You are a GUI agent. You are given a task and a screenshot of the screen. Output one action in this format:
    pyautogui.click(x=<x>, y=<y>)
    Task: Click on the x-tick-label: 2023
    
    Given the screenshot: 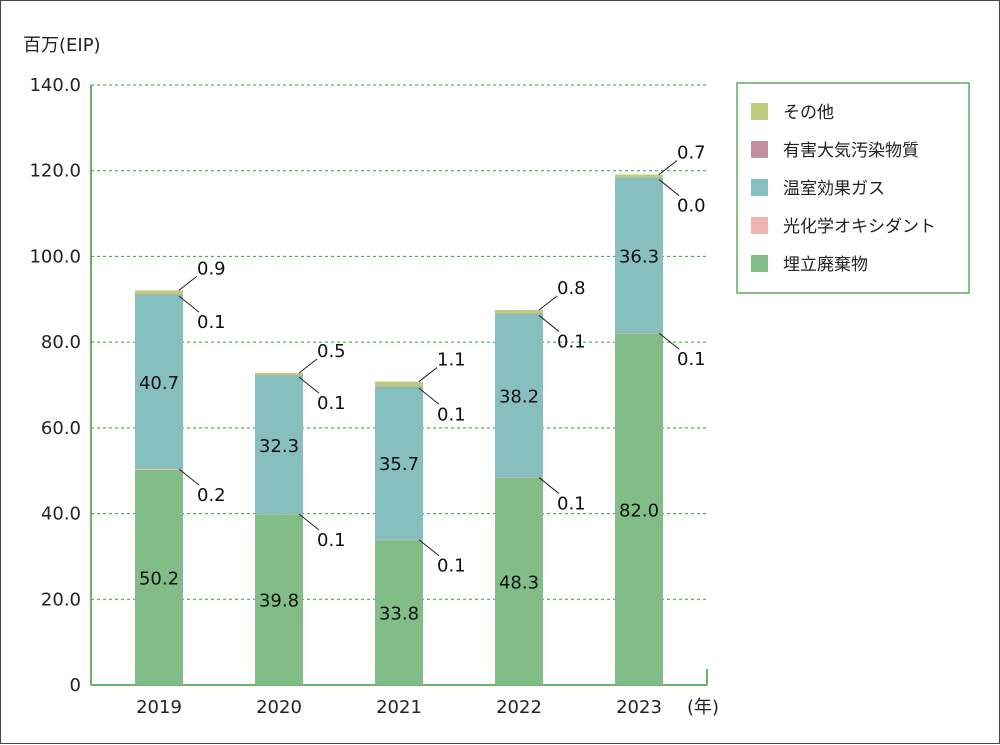 What is the action you would take?
    pyautogui.click(x=639, y=707)
    